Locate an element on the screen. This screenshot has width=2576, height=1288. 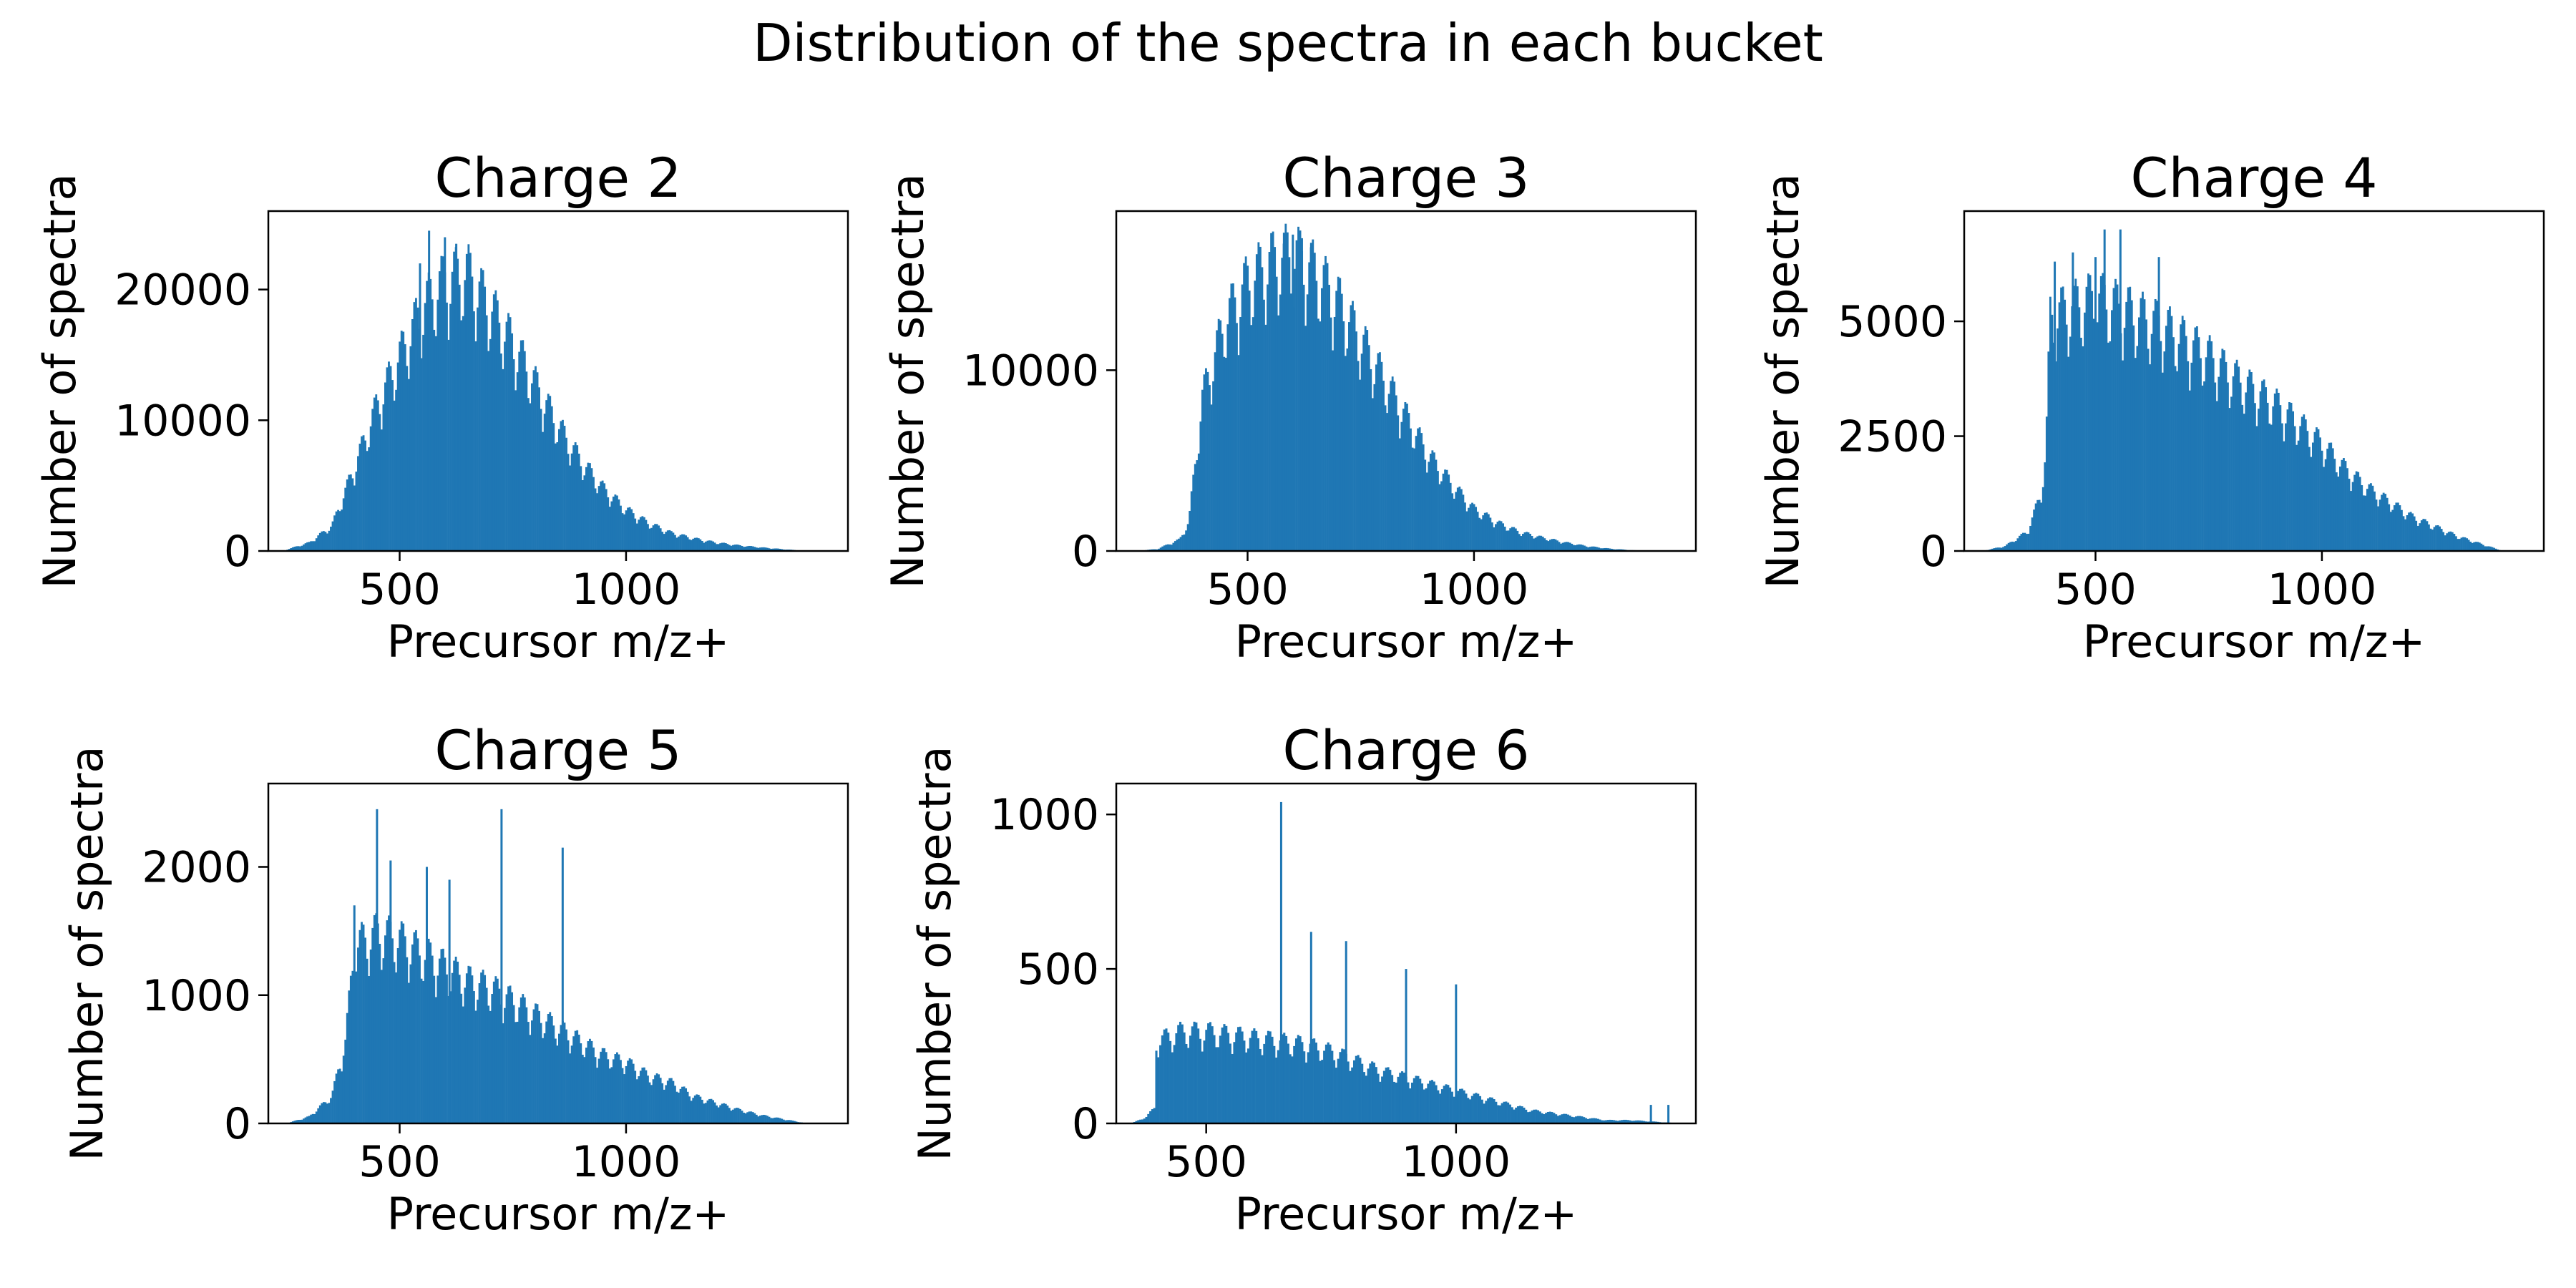
y-axis-label-2: Number of spectra is located at coordinates (908, 381).